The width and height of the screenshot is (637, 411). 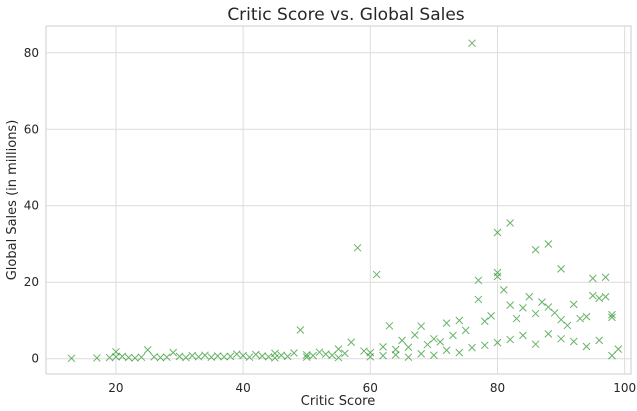 I want to click on y-axis-label: Global Sales (in millions), so click(x=12, y=200).